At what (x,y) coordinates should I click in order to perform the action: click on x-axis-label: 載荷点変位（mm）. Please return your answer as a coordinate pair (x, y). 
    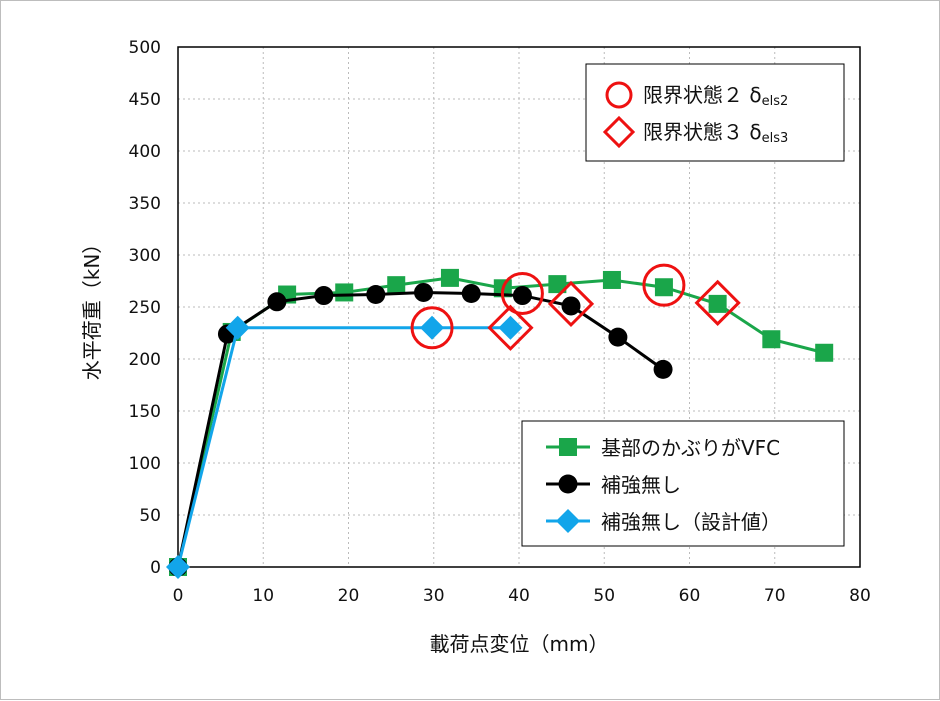
    Looking at the image, I should click on (519, 644).